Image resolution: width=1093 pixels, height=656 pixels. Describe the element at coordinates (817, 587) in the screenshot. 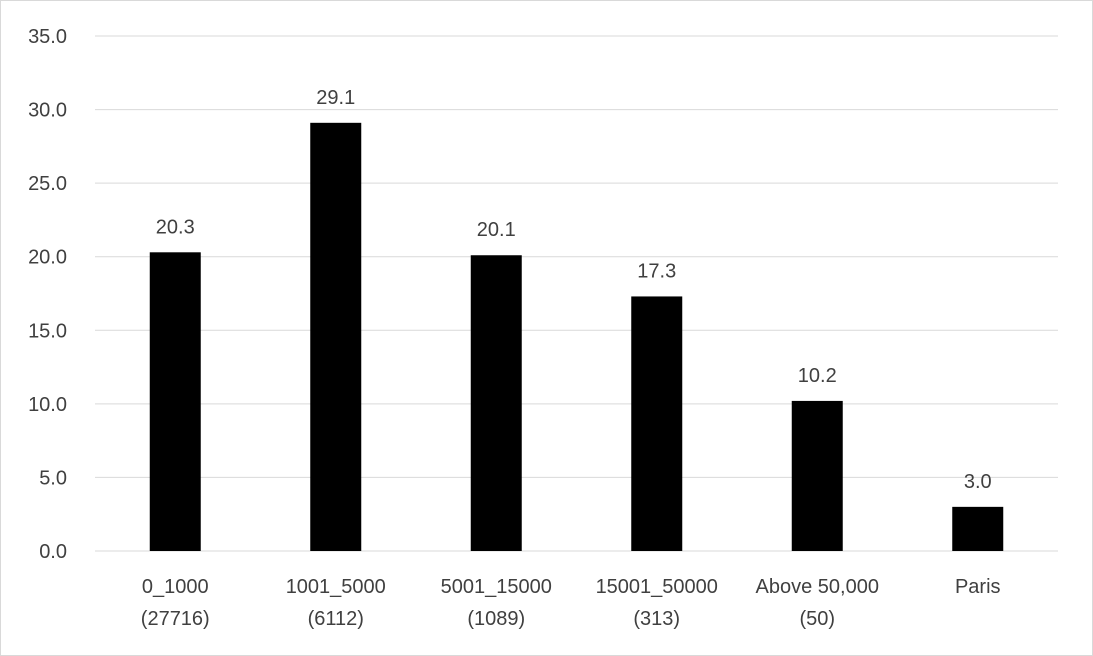

I see `category-label: Above 50,000` at that location.